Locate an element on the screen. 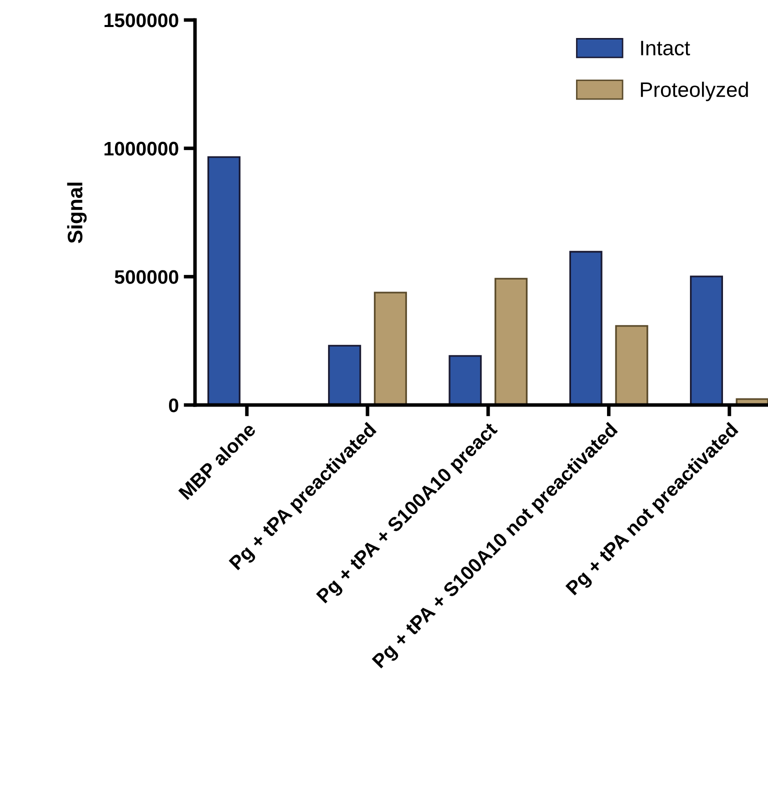  legend-label: Intact is located at coordinates (665, 48).